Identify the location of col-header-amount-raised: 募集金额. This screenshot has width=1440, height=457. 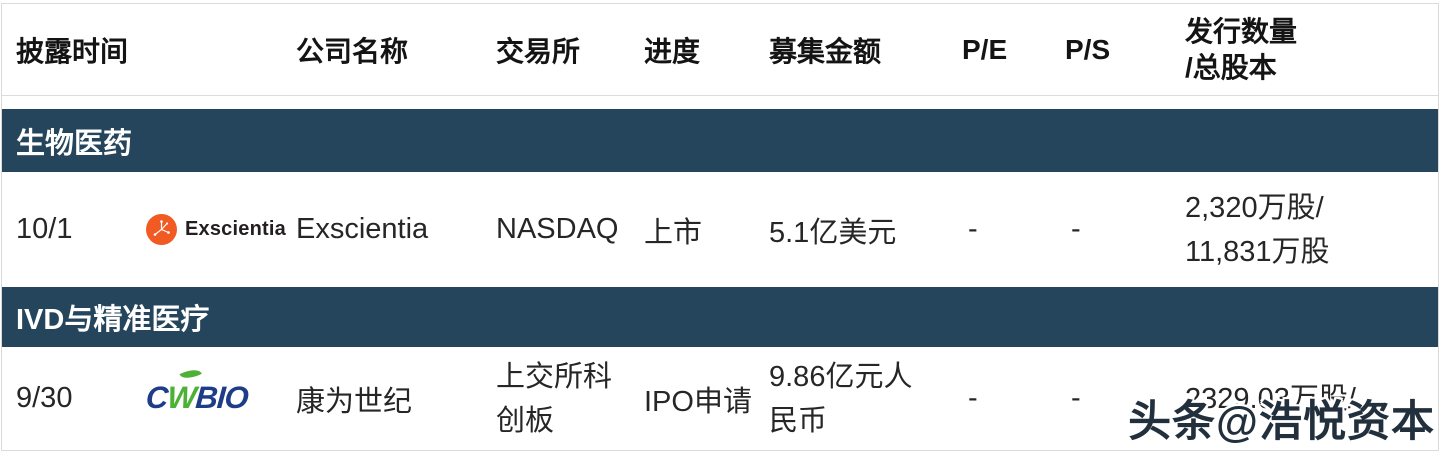
(825, 51).